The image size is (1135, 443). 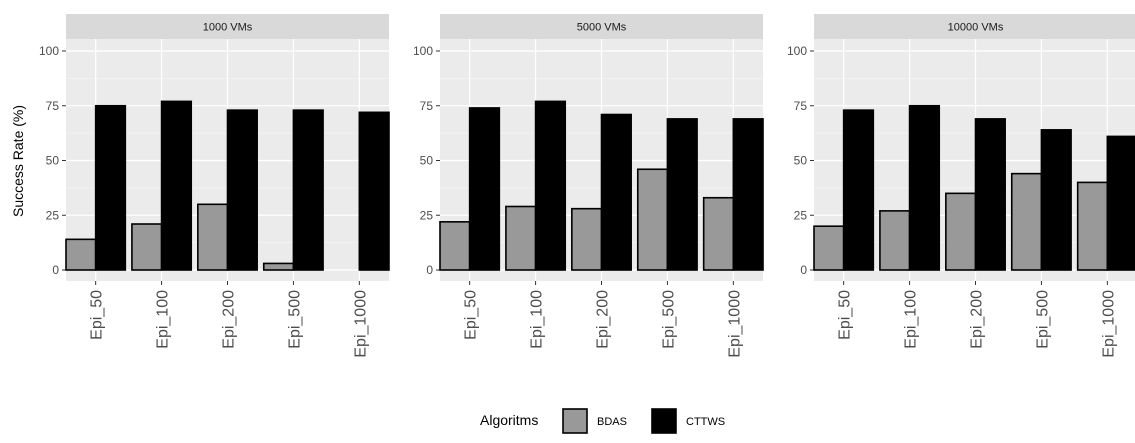 I want to click on legend-item-bdas: BDAS, so click(x=594, y=421).